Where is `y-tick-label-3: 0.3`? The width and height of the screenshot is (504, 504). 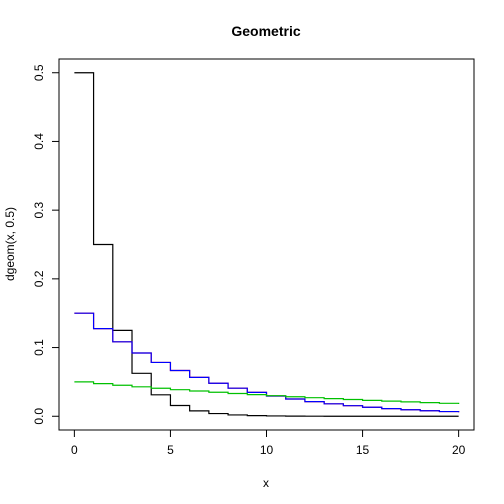 y-tick-label-3: 0.3 is located at coordinates (39, 209).